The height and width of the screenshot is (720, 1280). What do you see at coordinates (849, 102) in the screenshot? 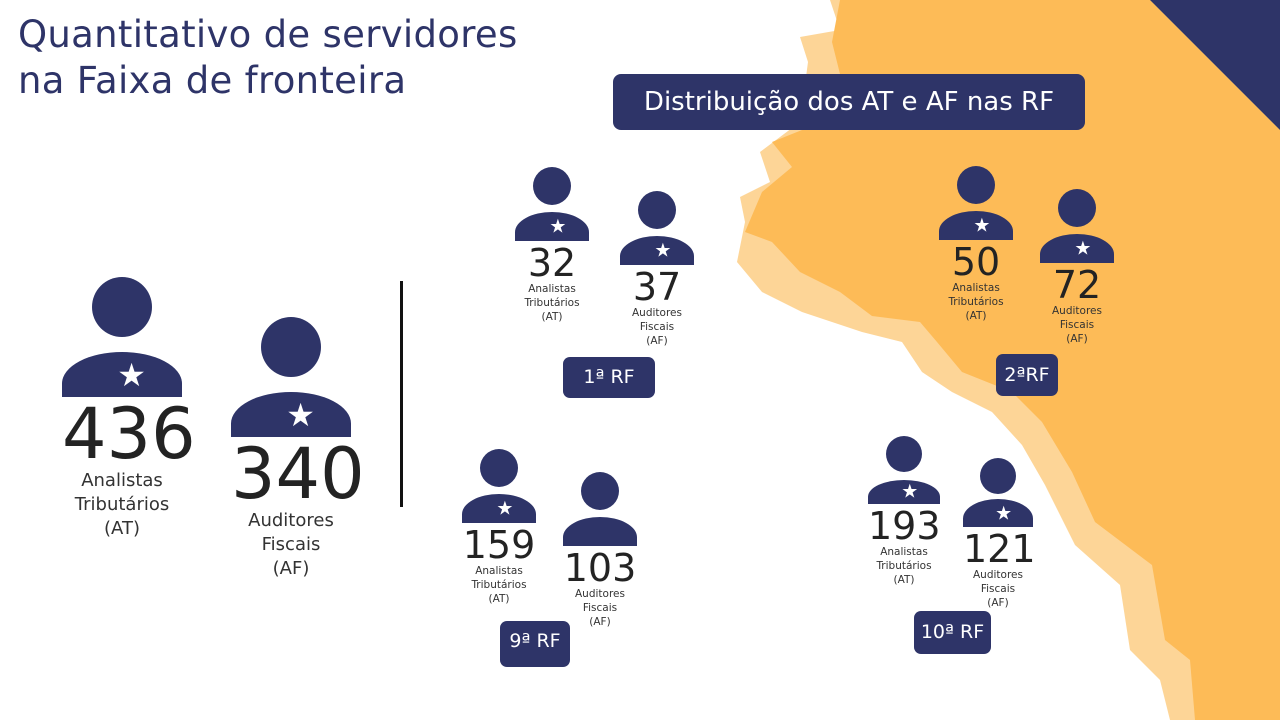
I see `section-banner: Distribuição dos AT e AF nas RF` at bounding box center [849, 102].